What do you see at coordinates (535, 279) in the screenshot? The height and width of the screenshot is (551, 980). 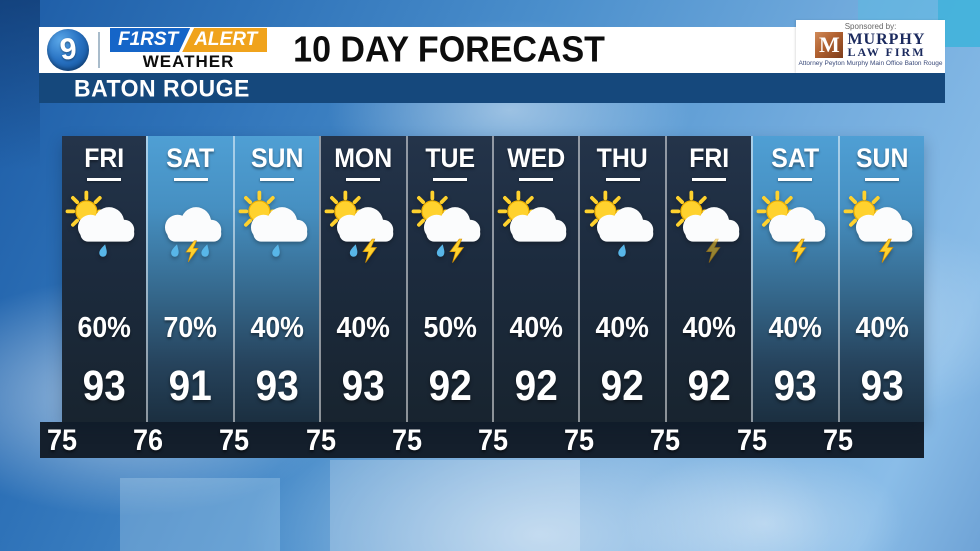 I see `forecast-day-column: WED` at bounding box center [535, 279].